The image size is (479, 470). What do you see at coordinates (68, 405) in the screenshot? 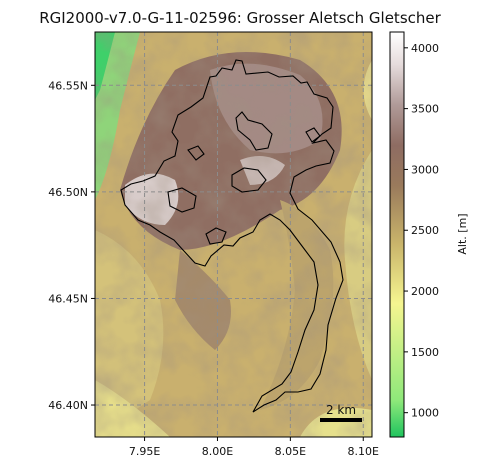
I see `y-tick-label: 46.40N` at bounding box center [68, 405].